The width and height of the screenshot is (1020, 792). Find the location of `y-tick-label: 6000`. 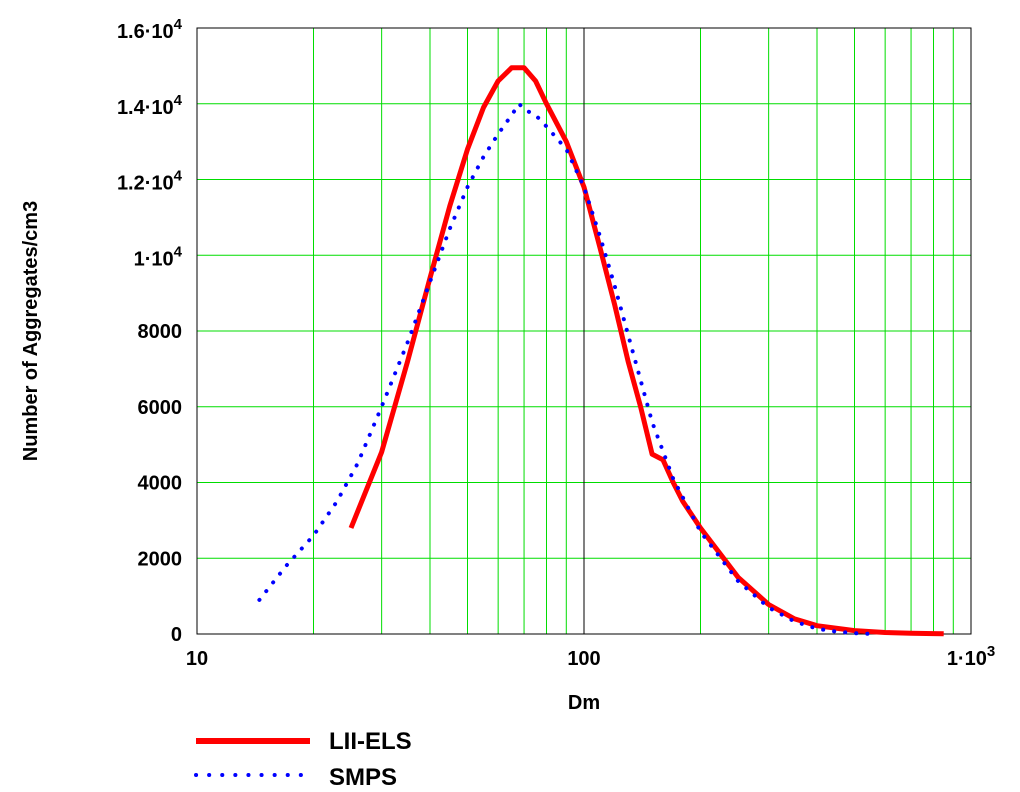

y-tick-label: 6000 is located at coordinates (160, 408).